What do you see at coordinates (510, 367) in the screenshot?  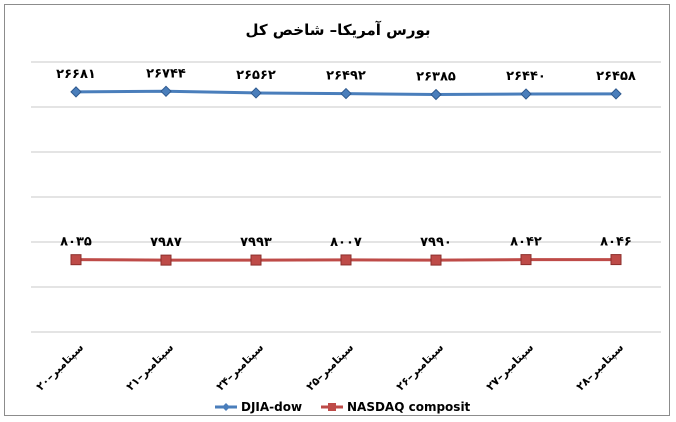 I see `x-tick-label: ۲۷–سپتامبر` at bounding box center [510, 367].